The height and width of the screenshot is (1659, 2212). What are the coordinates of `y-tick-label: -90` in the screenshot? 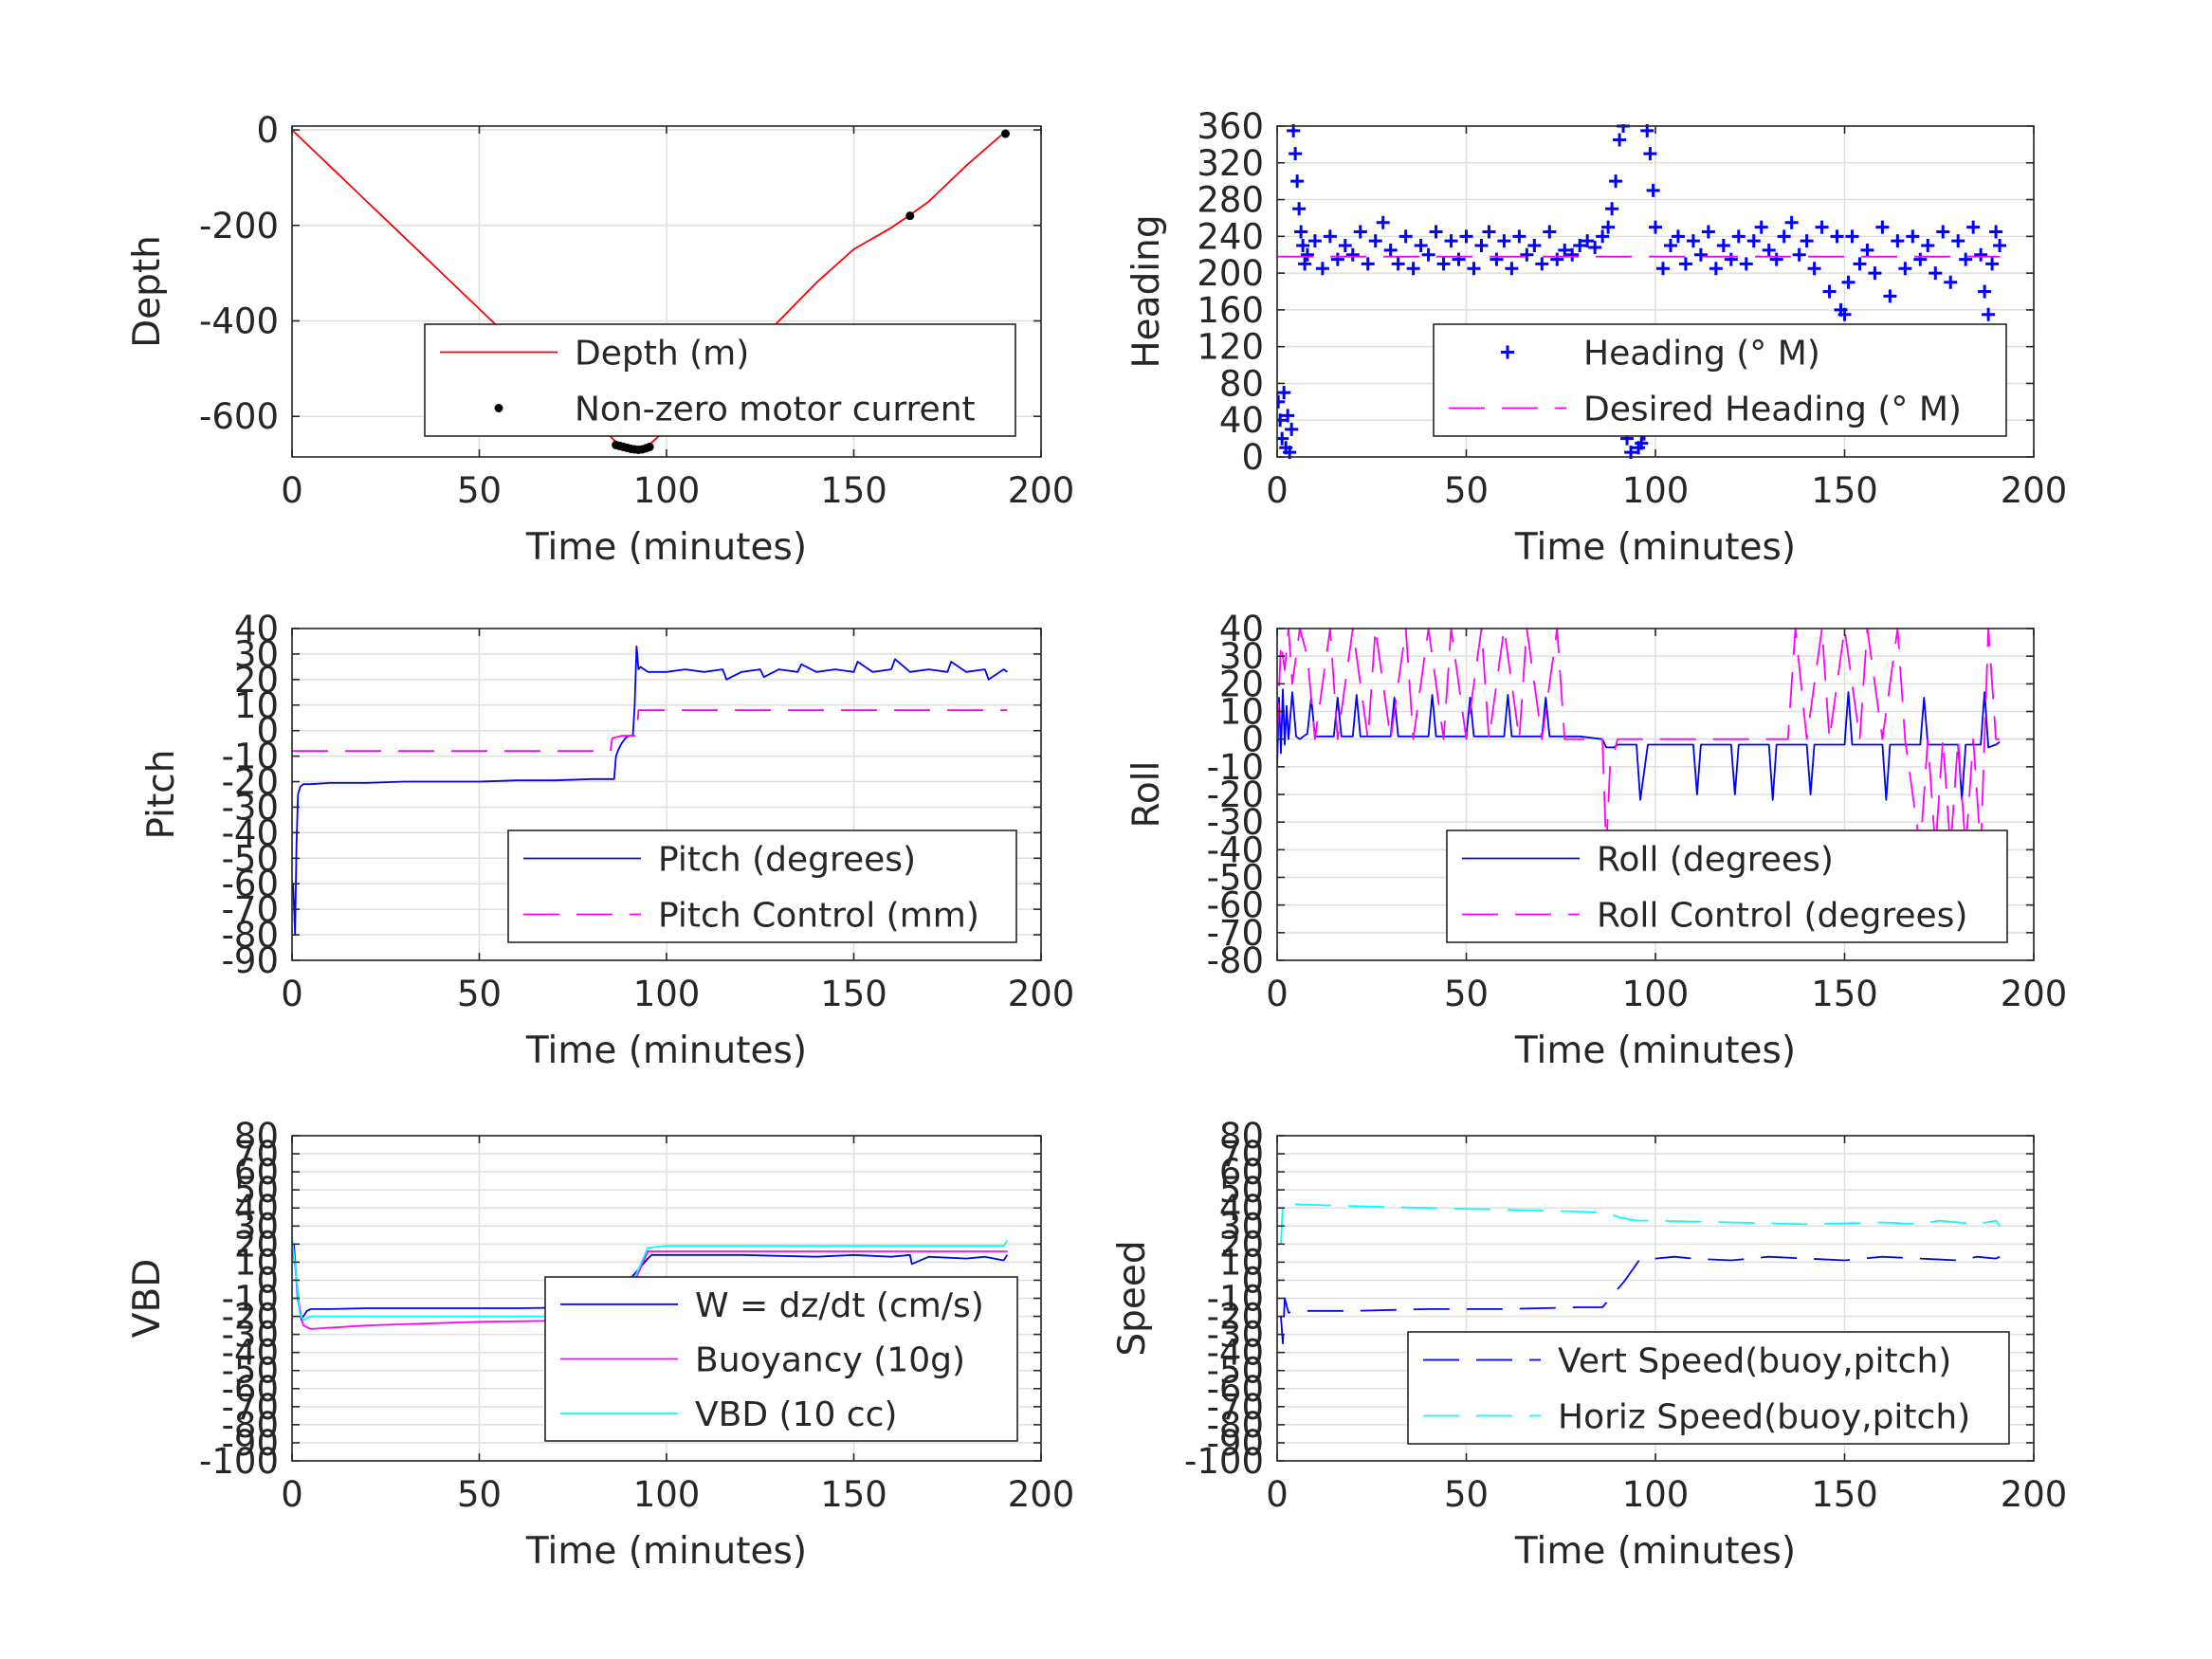 It's located at (250, 960).